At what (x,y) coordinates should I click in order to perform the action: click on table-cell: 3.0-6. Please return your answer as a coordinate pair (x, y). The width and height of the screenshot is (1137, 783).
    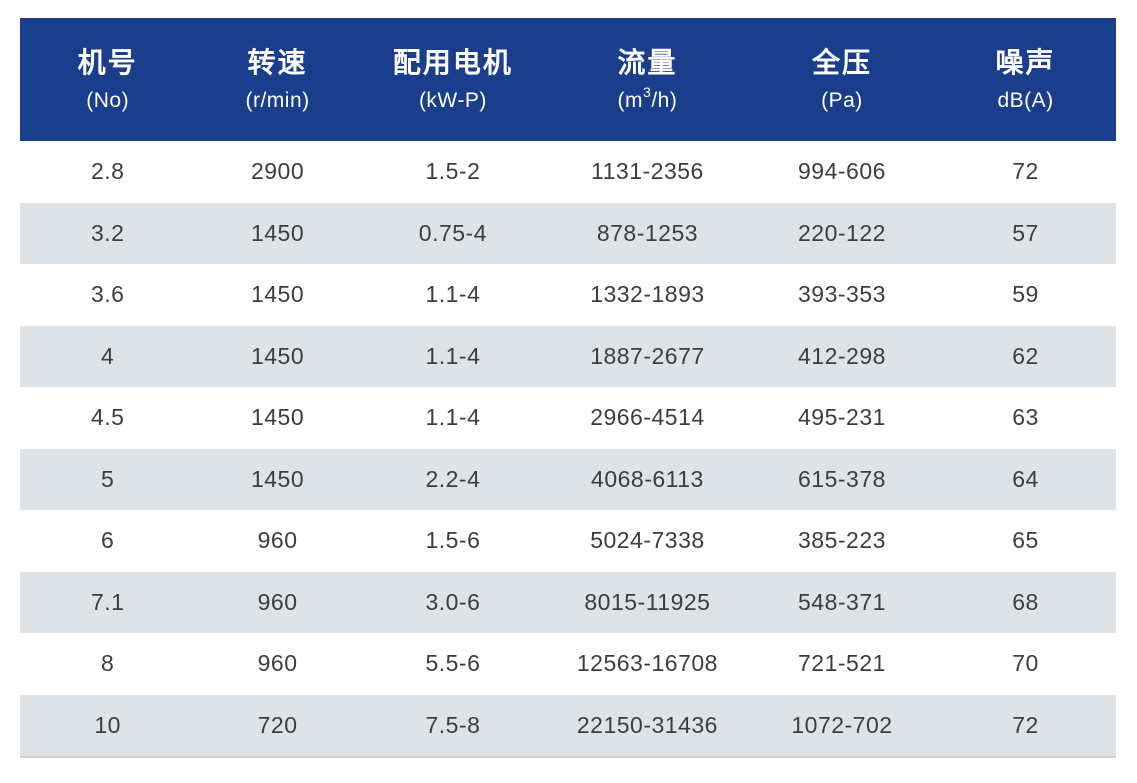
    Looking at the image, I should click on (453, 601).